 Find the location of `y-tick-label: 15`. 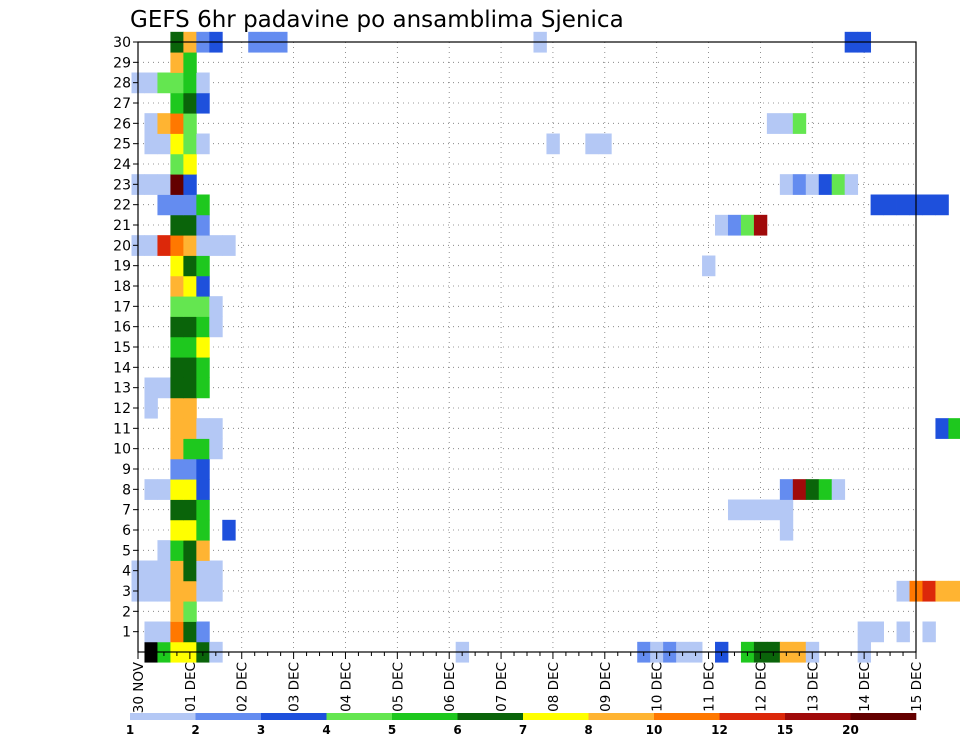

y-tick-label: 15 is located at coordinates (122, 348).